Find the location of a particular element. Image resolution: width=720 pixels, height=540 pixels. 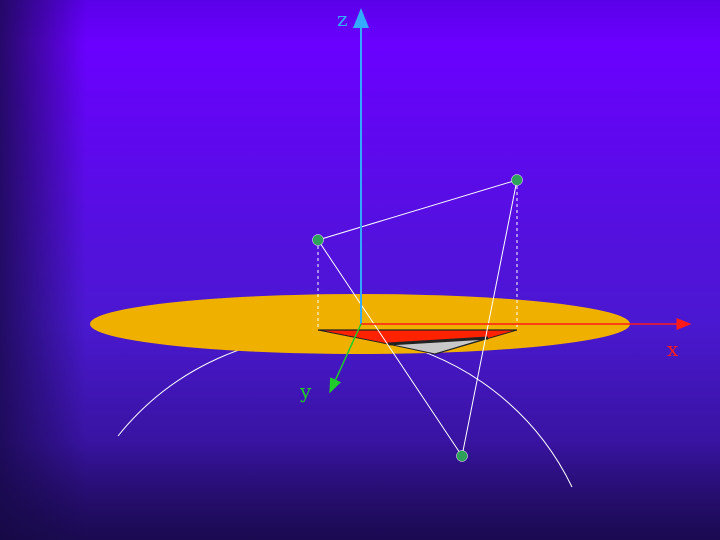

x-axis-label: x is located at coordinates (673, 349).